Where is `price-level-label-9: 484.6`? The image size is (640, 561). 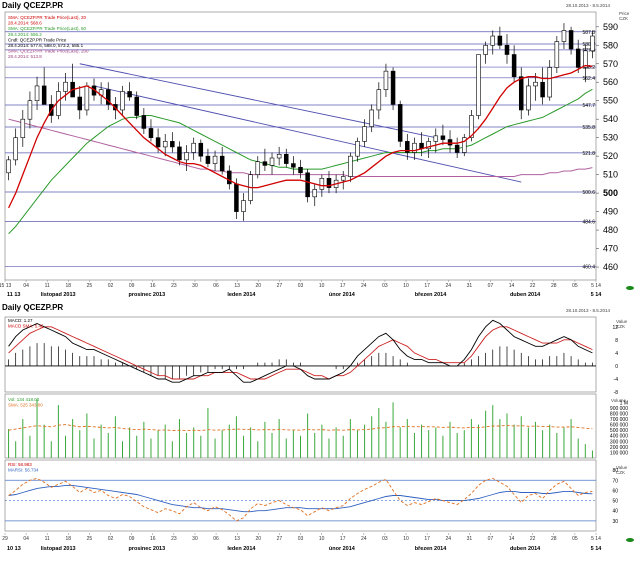
price-level-label-9: 484.6 is located at coordinates (588, 223).